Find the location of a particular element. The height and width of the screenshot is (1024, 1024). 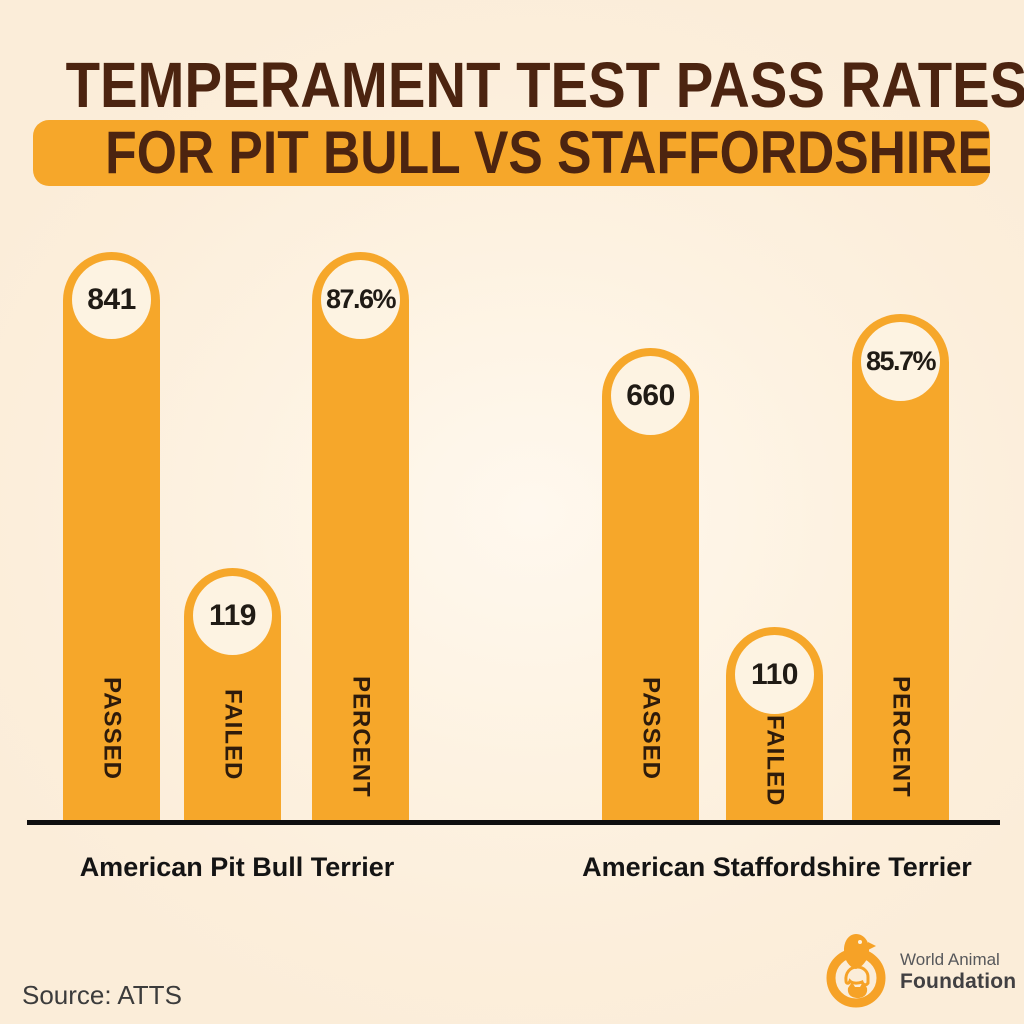

bar-value: 660 is located at coordinates (650, 395).